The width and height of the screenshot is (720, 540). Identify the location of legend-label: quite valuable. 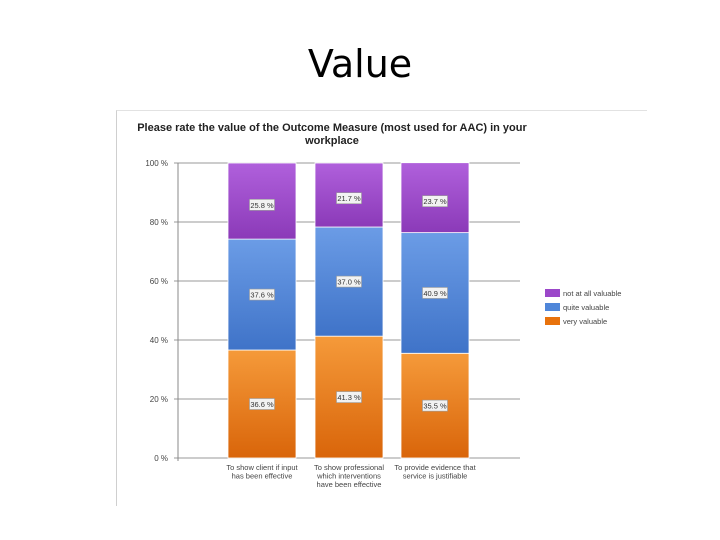
(586, 307).